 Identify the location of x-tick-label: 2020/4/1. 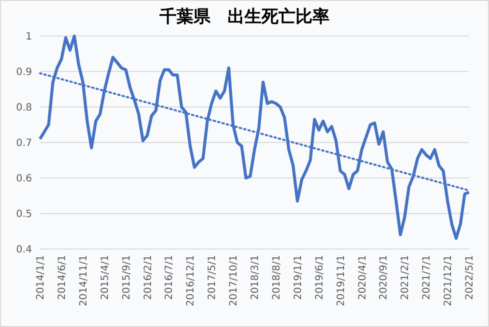
(362, 277).